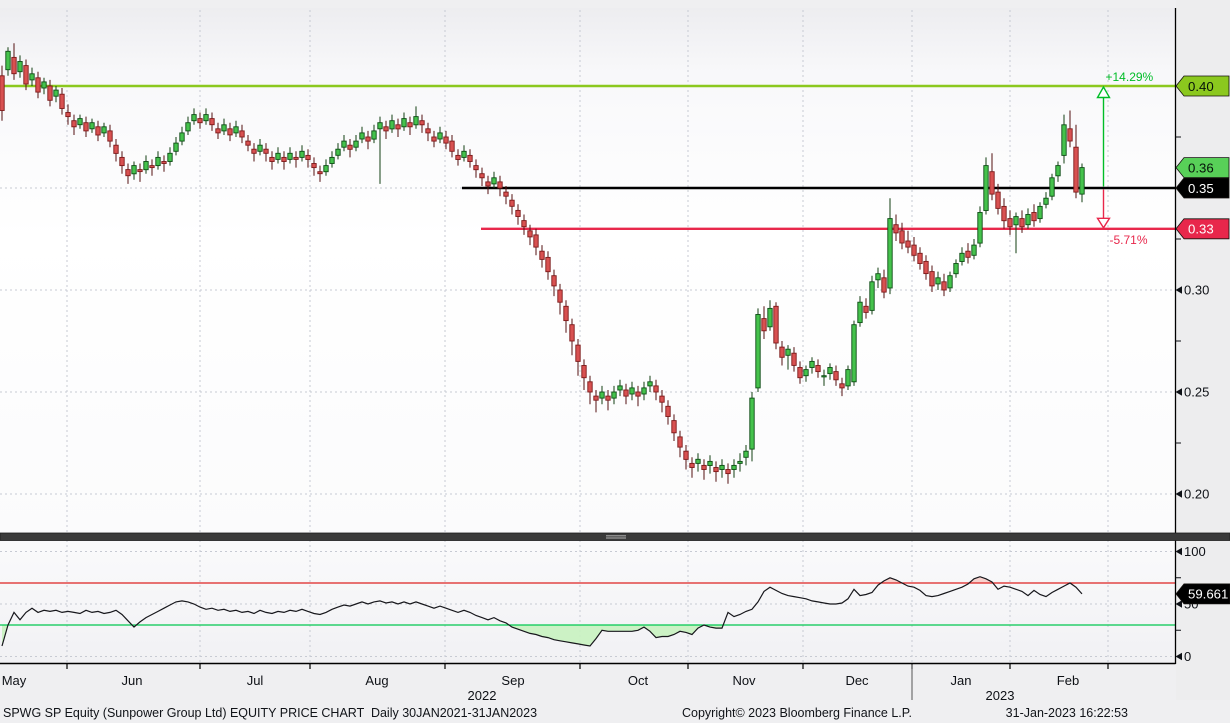 The height and width of the screenshot is (723, 1230). I want to click on month-label: Nov, so click(744, 680).